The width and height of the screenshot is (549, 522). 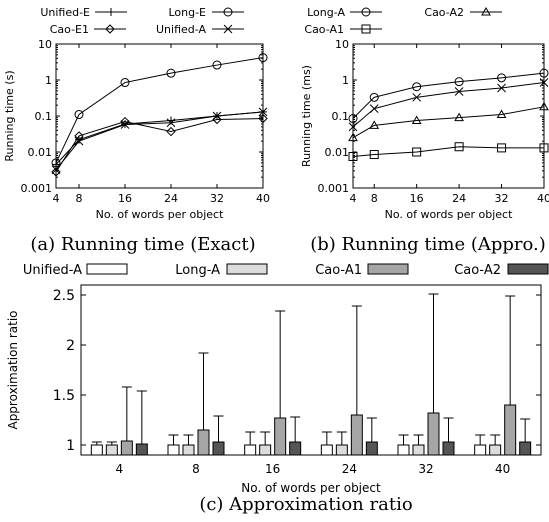 I want to click on legend-label: Long-E, so click(x=187, y=12).